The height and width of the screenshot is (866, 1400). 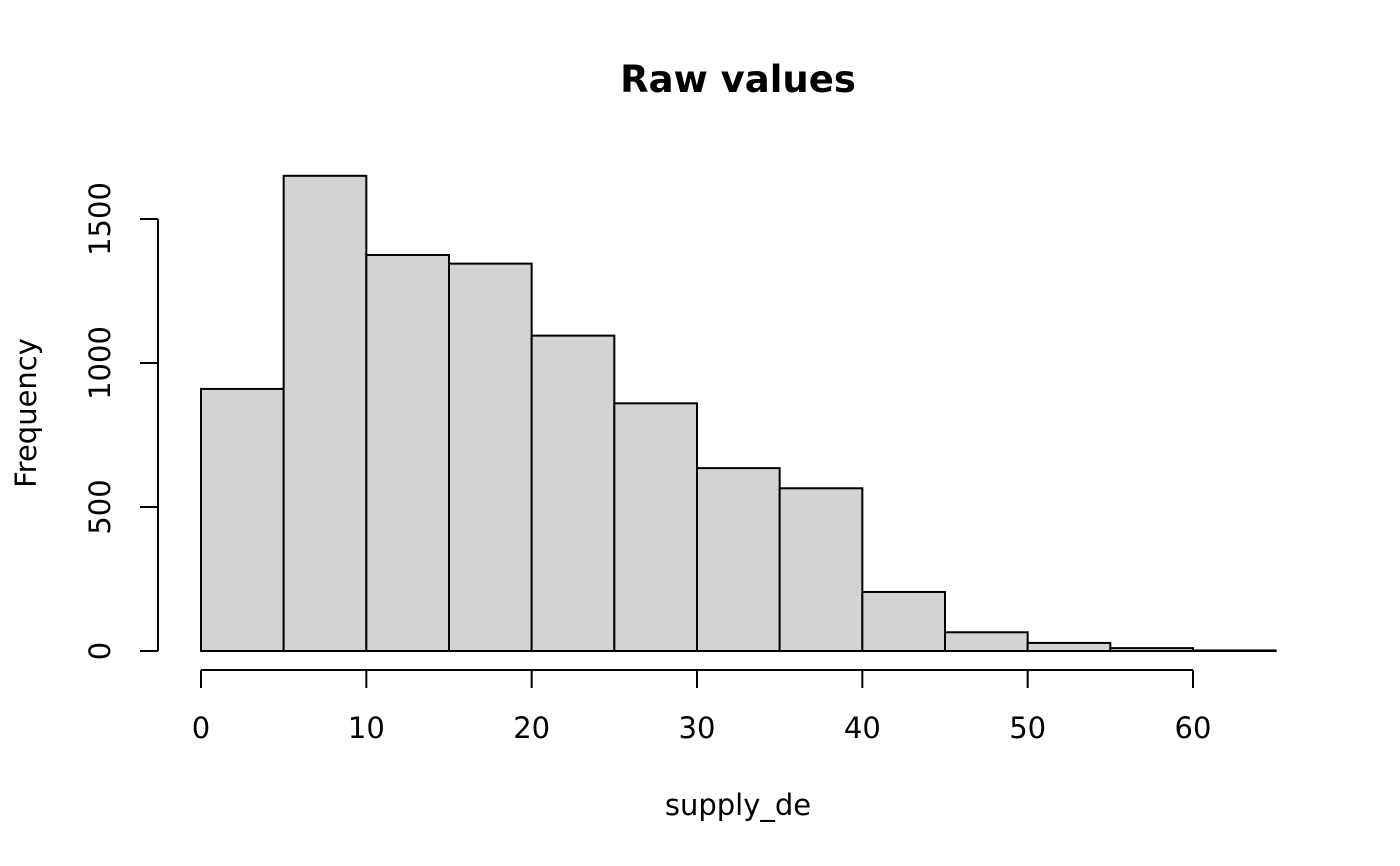 I want to click on y-axis: 0 500 1000 1500, so click(x=121, y=421).